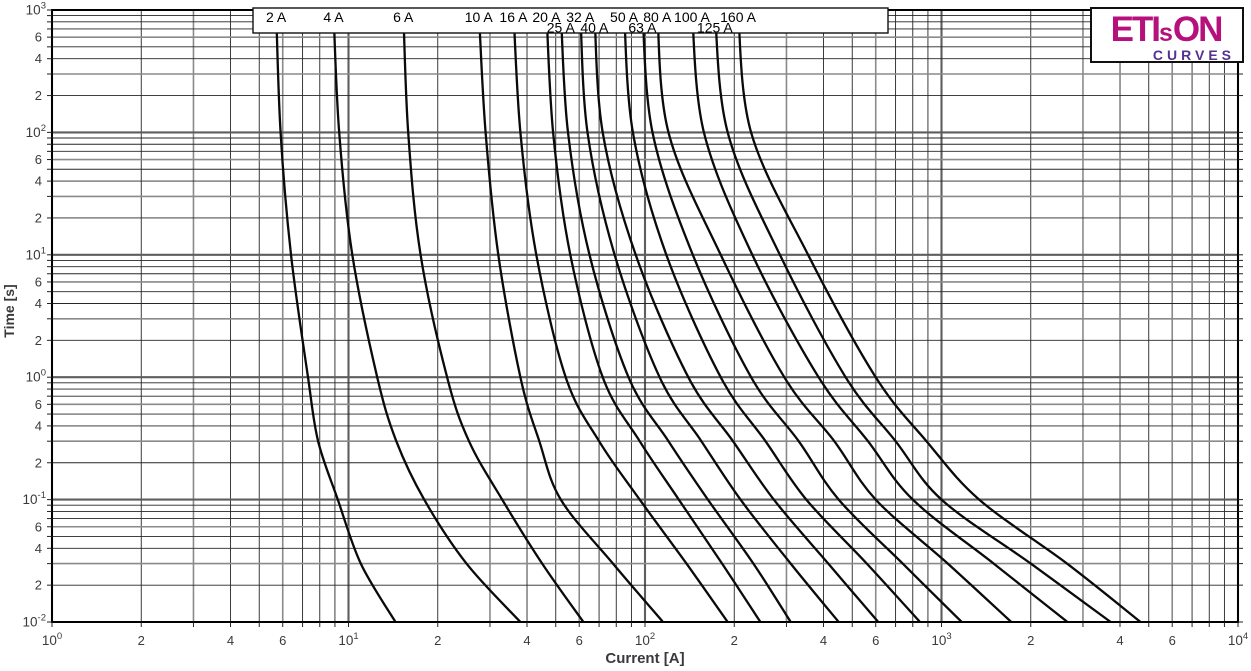 Image resolution: width=1251 pixels, height=671 pixels. What do you see at coordinates (335, 316) in the screenshot?
I see `curve-2a` at bounding box center [335, 316].